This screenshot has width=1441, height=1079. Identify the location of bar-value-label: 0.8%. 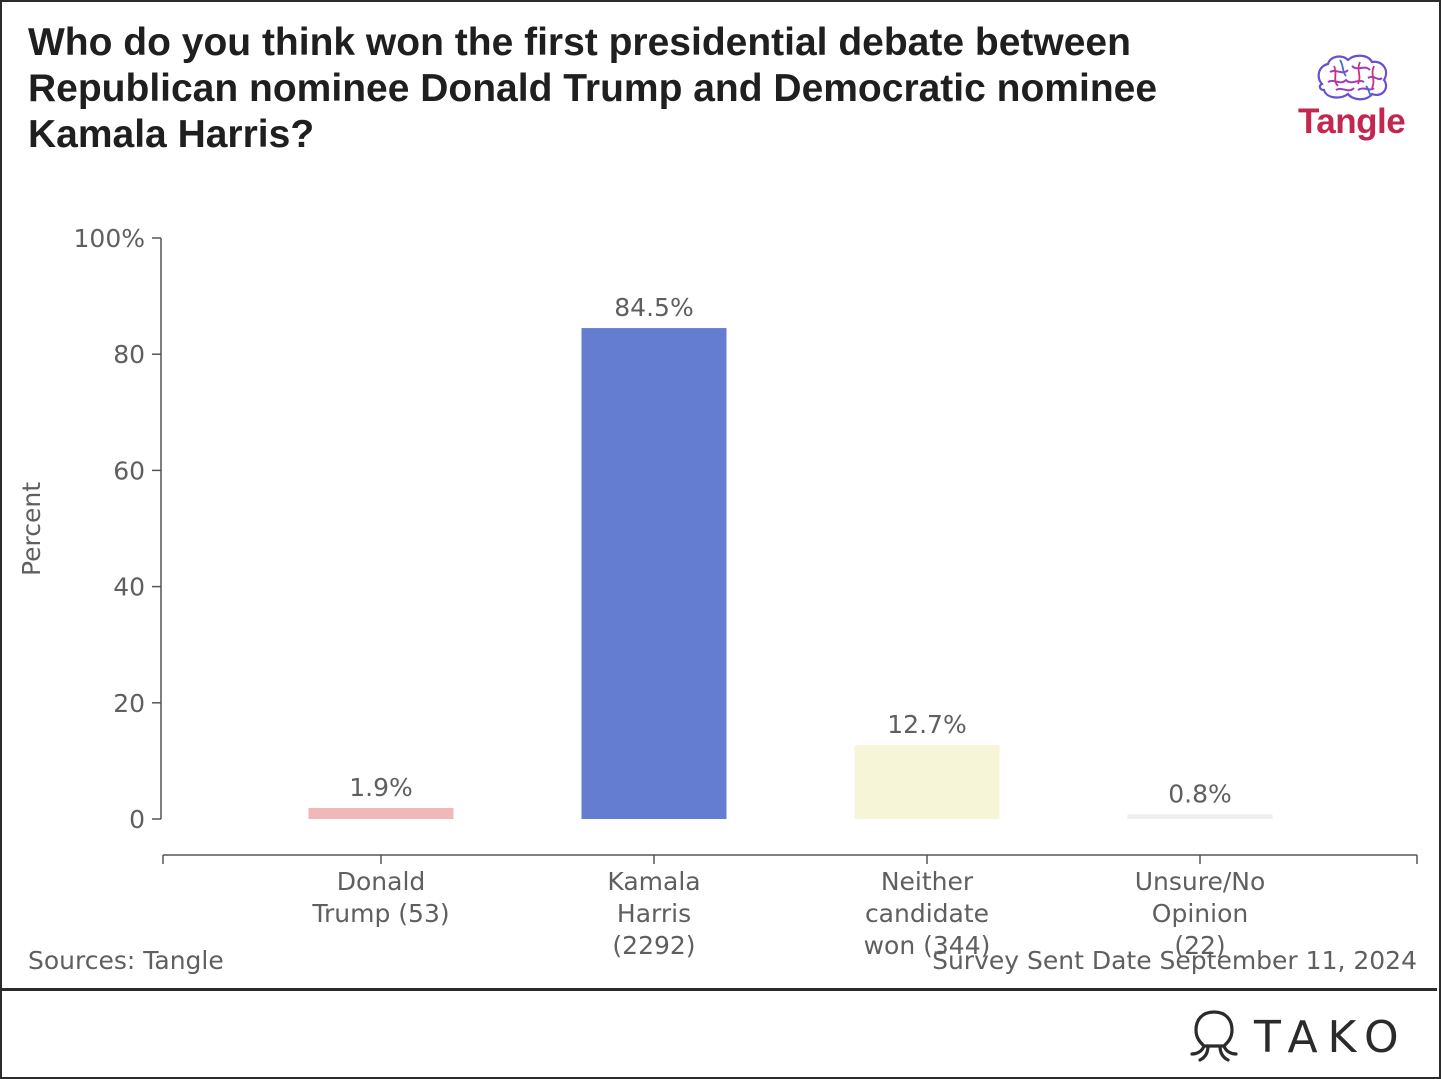
(1200, 793).